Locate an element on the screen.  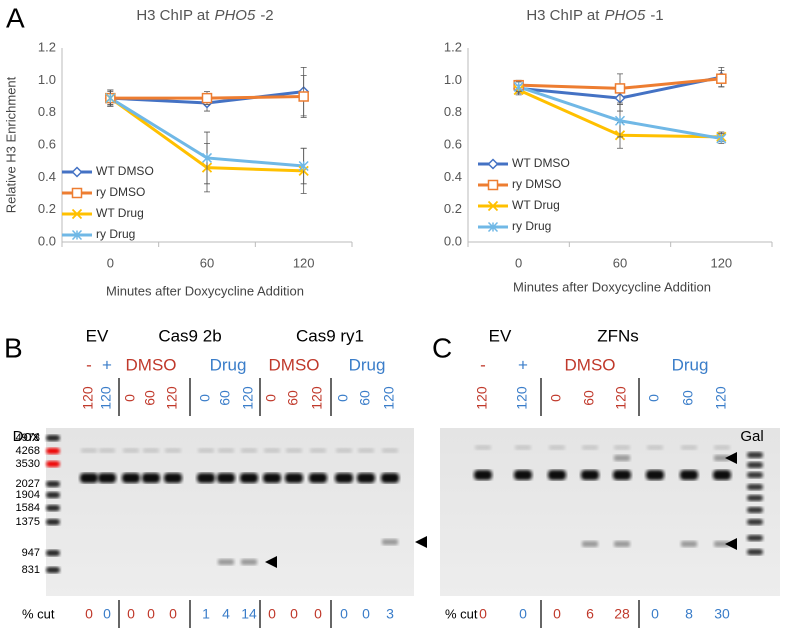
title-suffix: -1 is located at coordinates (656, 15).